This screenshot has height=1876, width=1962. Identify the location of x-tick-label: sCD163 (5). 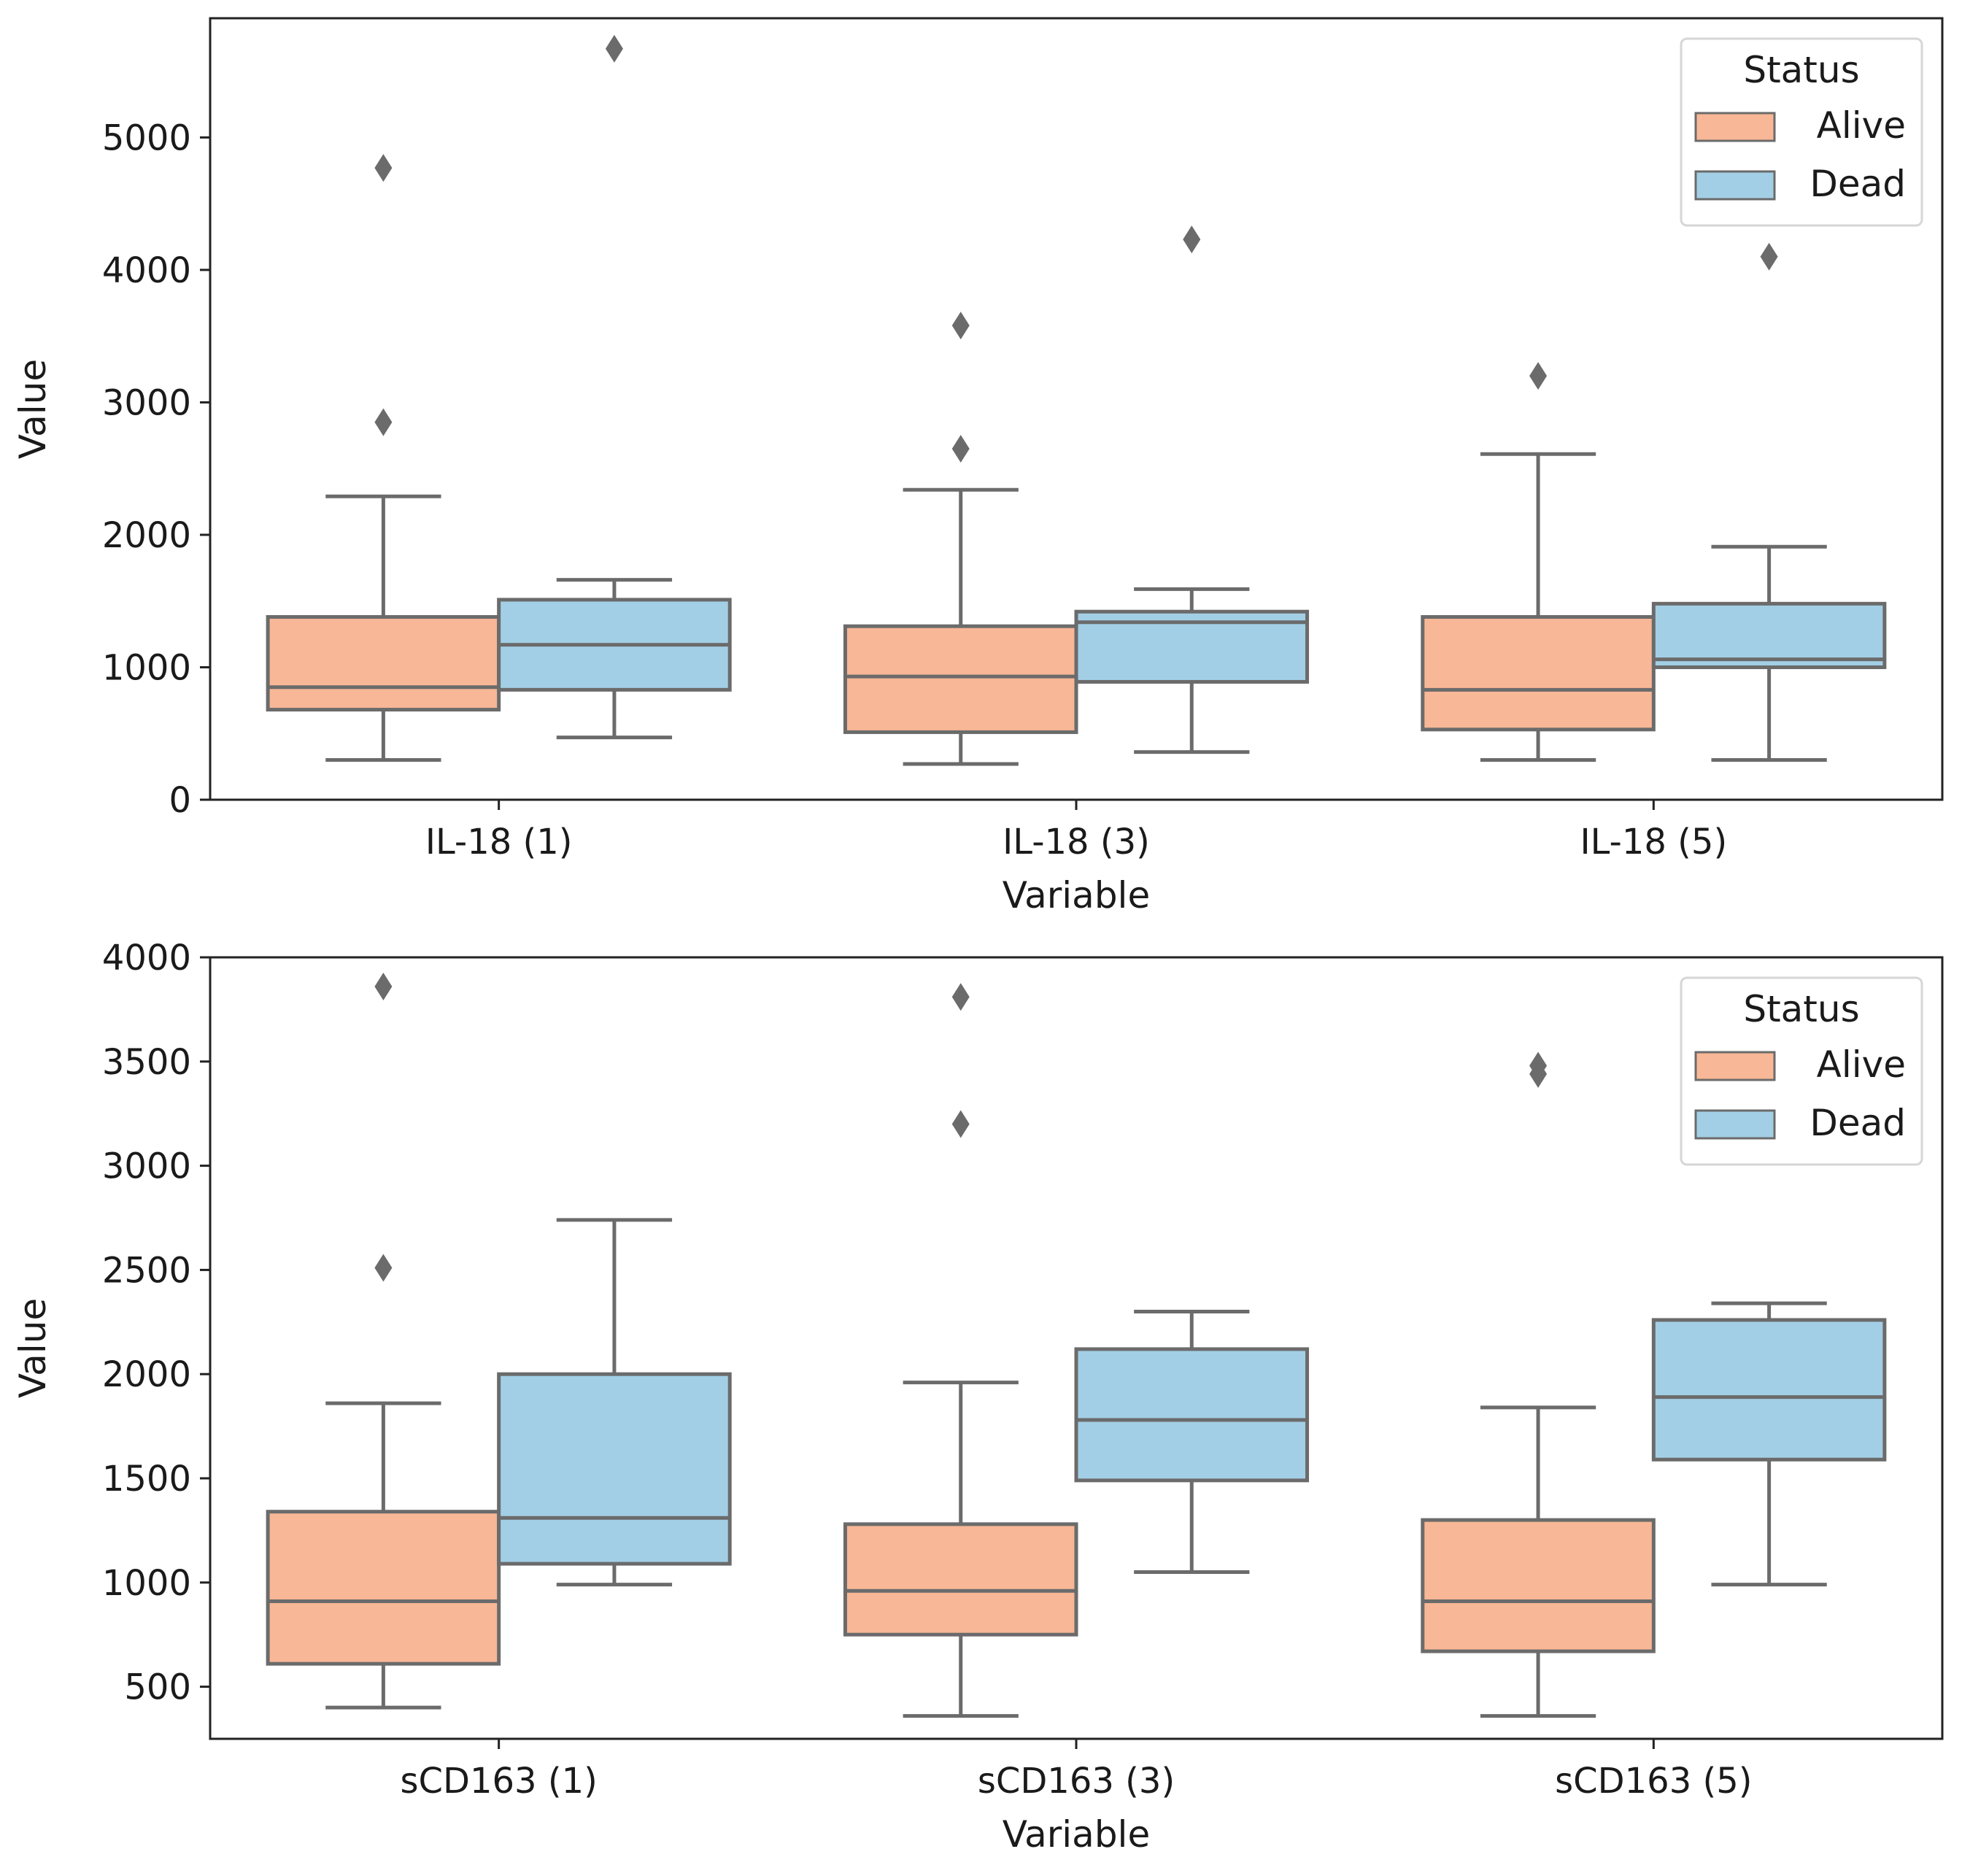
(1653, 1781).